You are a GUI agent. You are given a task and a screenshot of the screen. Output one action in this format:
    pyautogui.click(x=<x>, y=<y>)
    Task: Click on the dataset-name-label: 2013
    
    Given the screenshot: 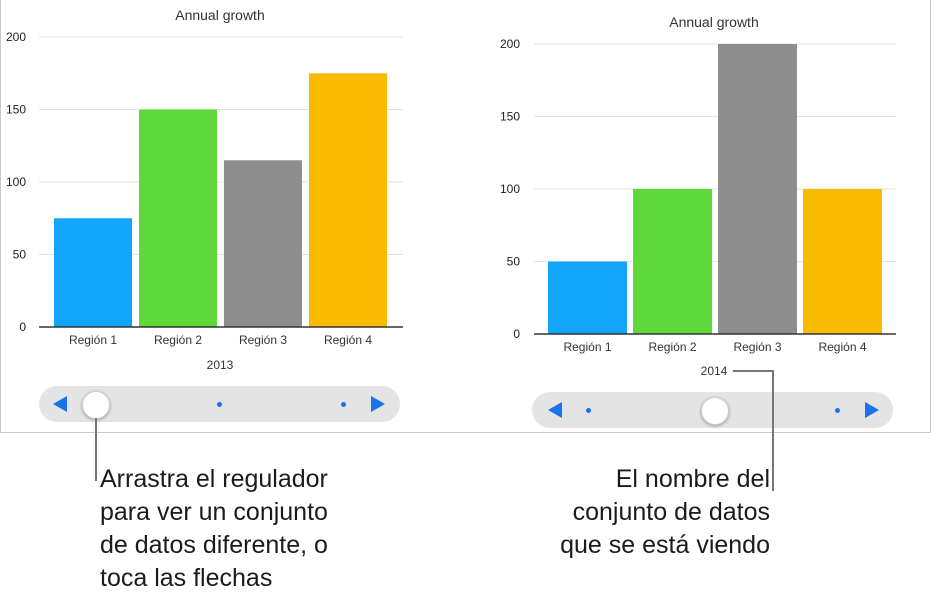 What is the action you would take?
    pyautogui.click(x=220, y=365)
    